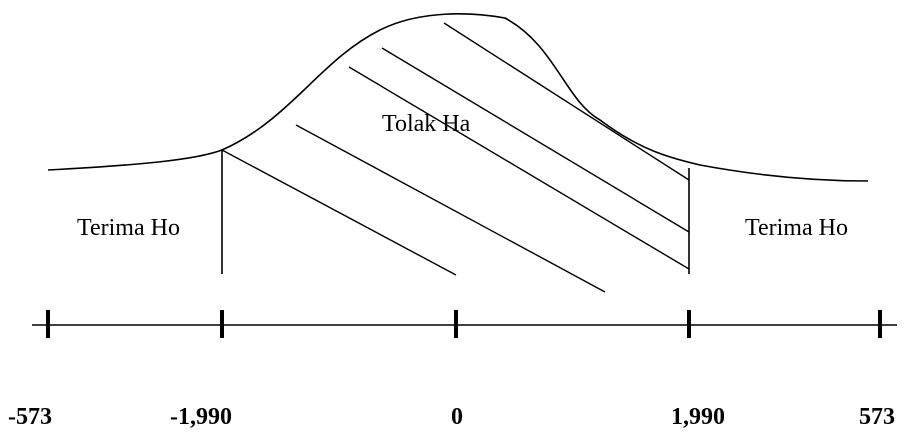 The height and width of the screenshot is (443, 912). What do you see at coordinates (128, 228) in the screenshot?
I see `left-accept-label: Terima Ho` at bounding box center [128, 228].